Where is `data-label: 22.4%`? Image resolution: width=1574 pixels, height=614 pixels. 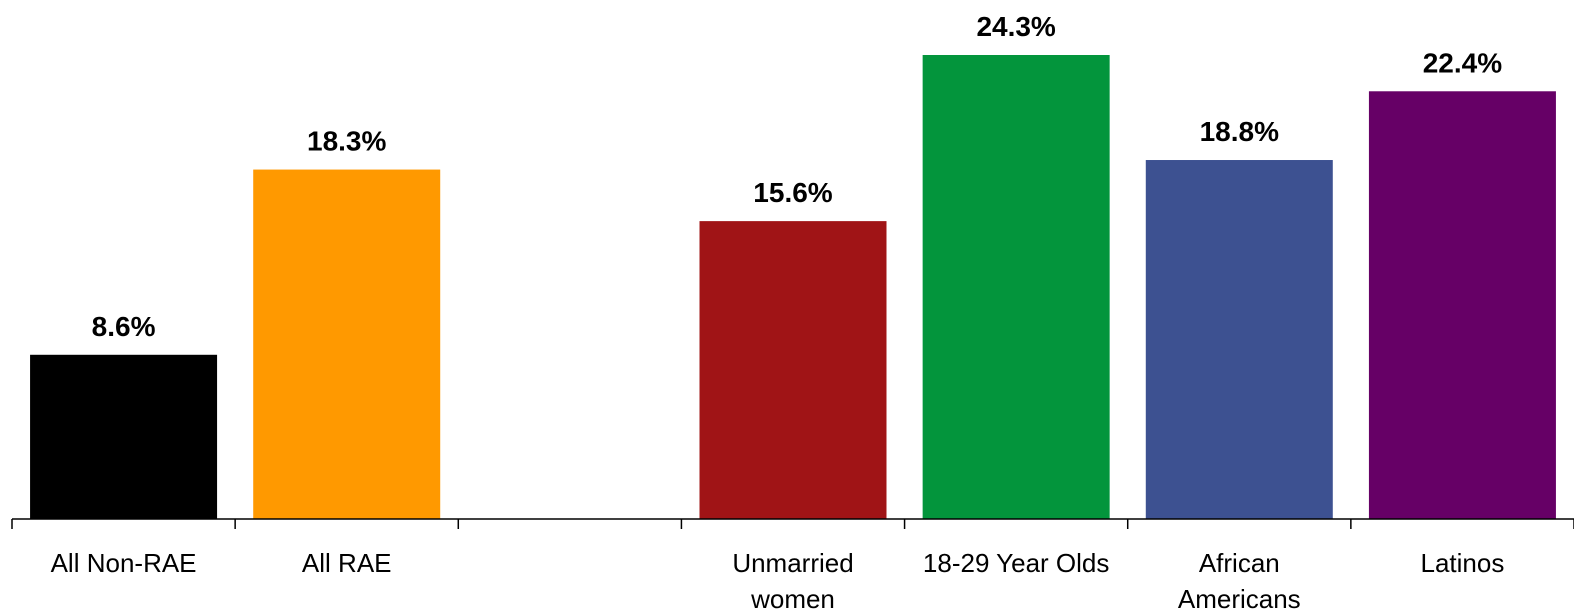 data-label: 22.4% is located at coordinates (1462, 62).